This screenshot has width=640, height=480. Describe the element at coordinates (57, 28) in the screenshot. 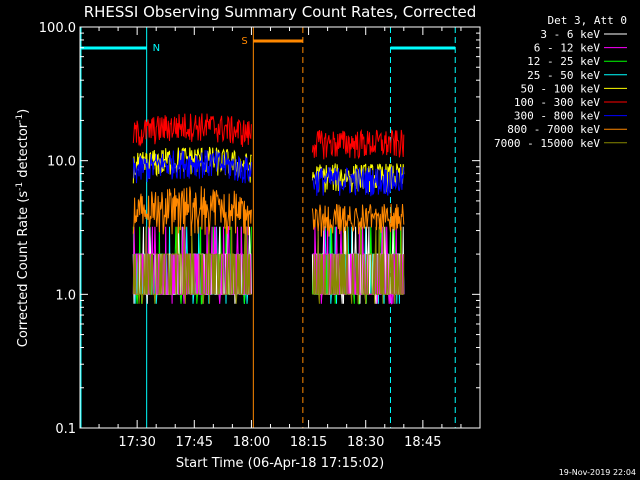

I see `y-tick-label-0: 100.0` at that location.